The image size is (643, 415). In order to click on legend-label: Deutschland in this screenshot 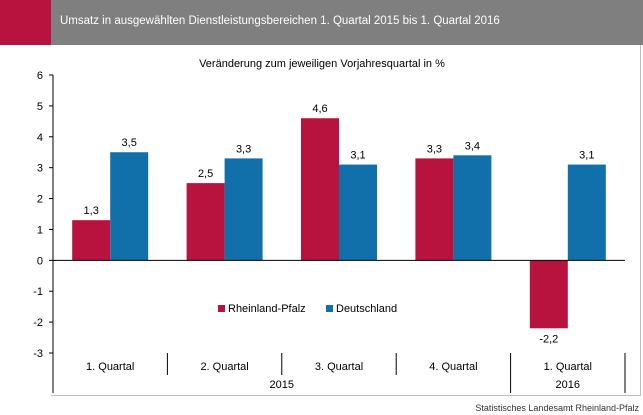, I will do `click(366, 309)`.